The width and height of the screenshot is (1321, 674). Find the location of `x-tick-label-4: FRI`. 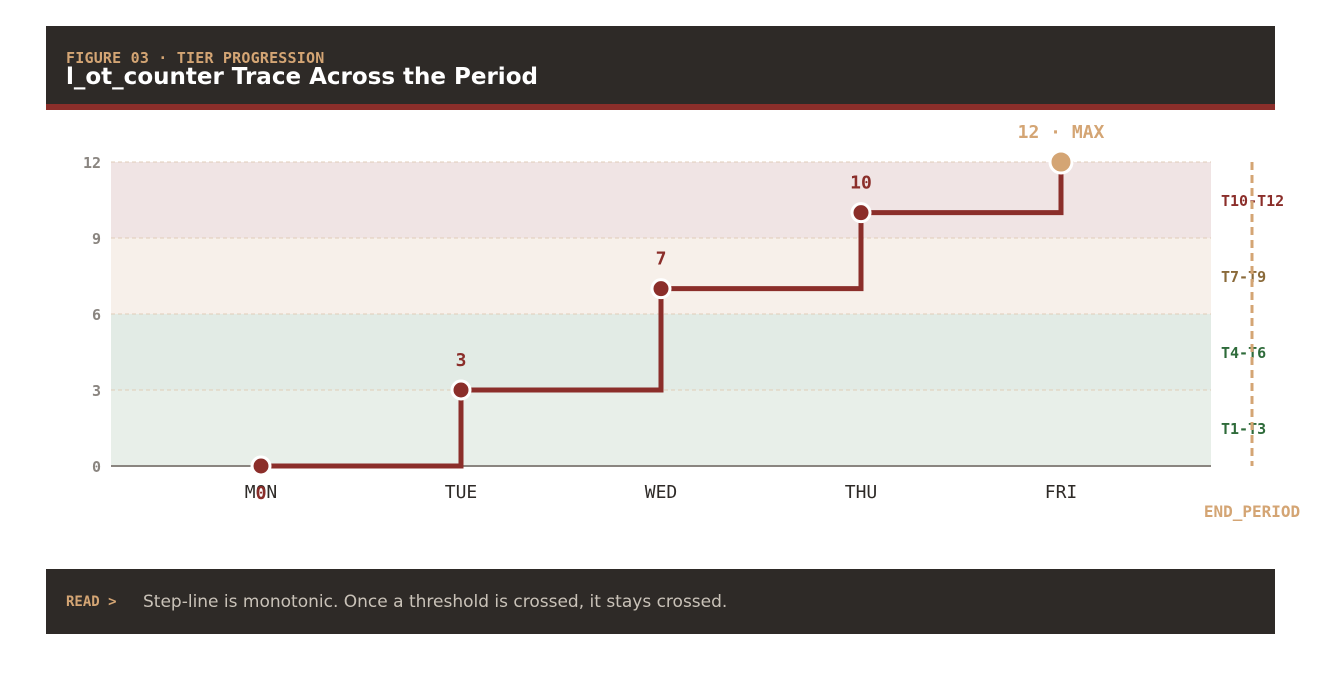

x-tick-label-4: FRI is located at coordinates (1061, 492).